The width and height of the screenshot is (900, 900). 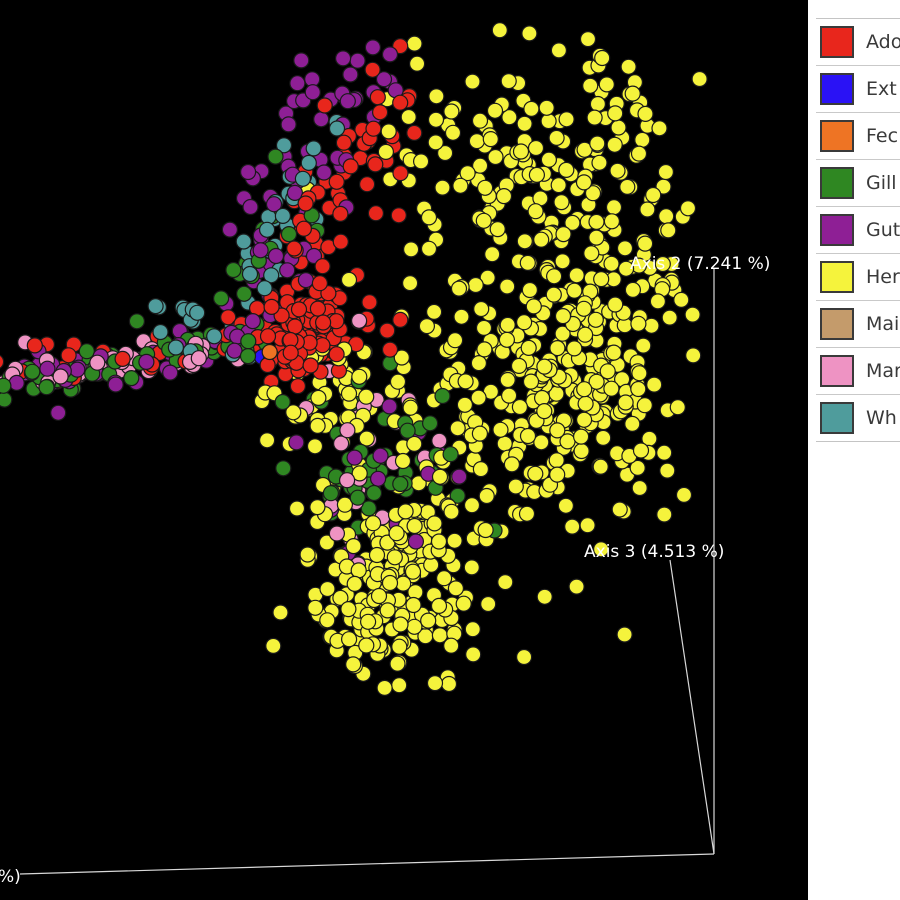 I want to click on legend-label: Mai, so click(x=883, y=324).